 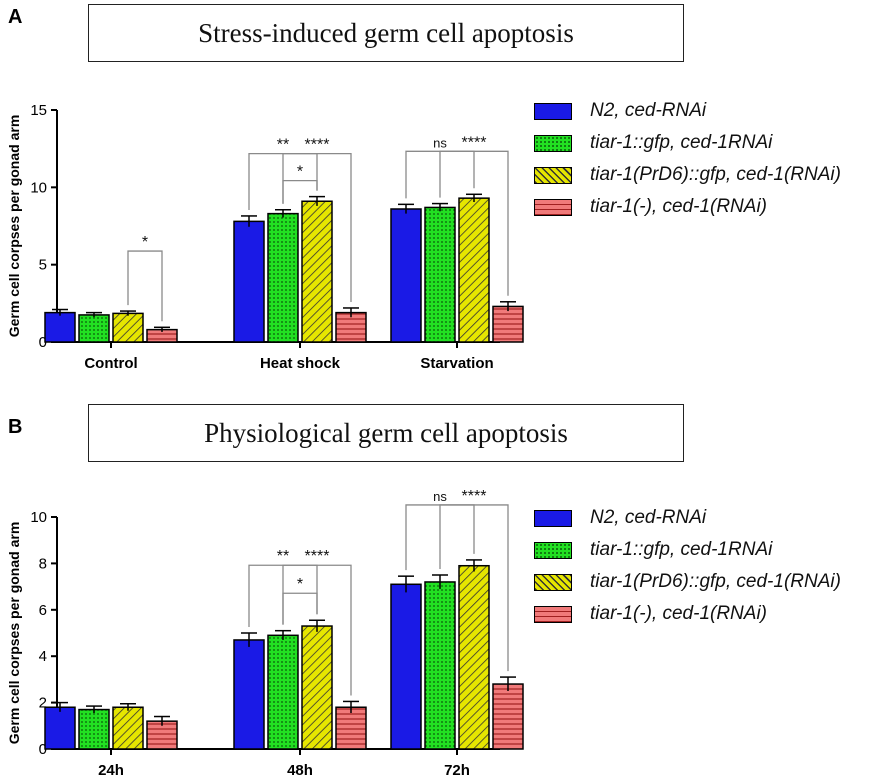 I want to click on x-tick-label: Control, so click(x=110, y=363).